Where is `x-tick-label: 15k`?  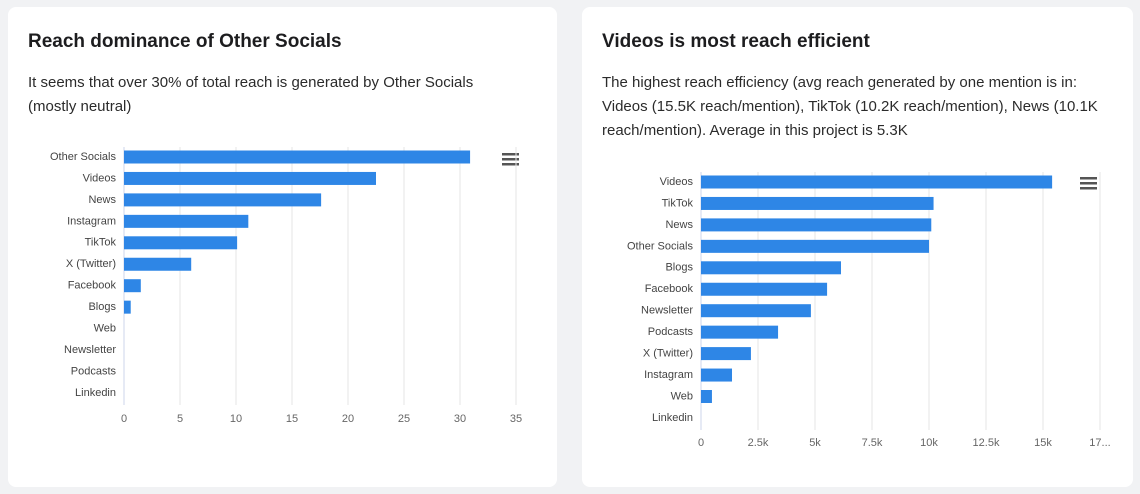
x-tick-label: 15k is located at coordinates (1043, 443).